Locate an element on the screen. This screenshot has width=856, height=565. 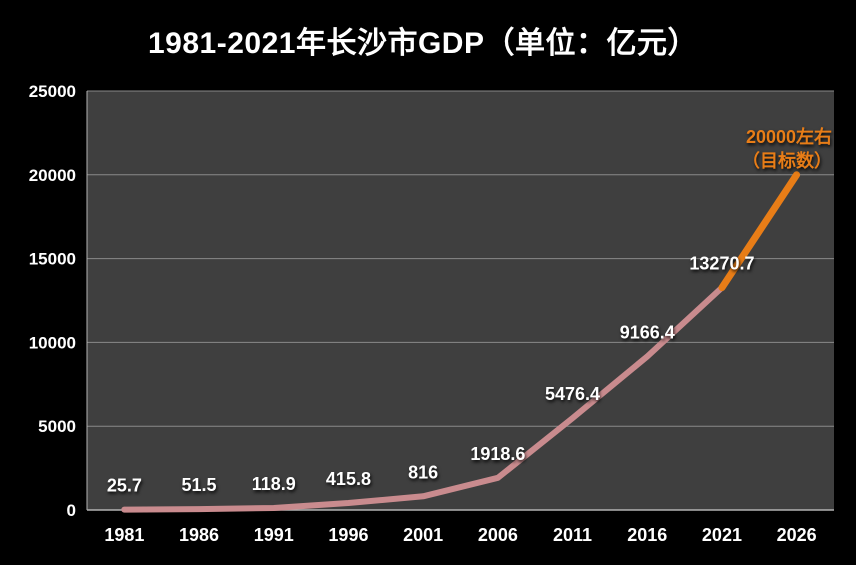
target-annotation: 20000左右 is located at coordinates (789, 136).